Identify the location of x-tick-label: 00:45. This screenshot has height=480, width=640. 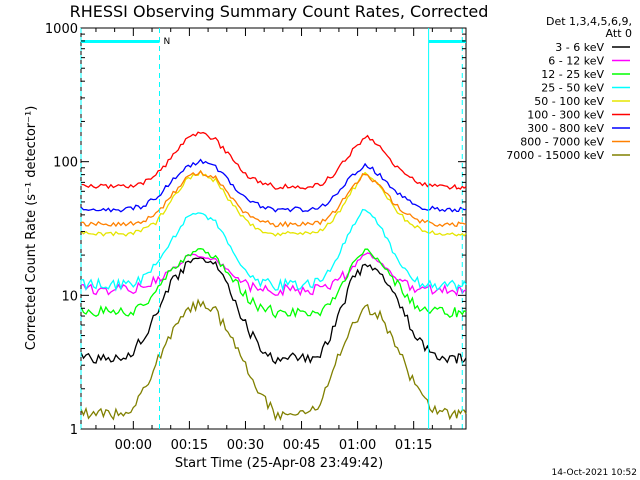
(301, 445).